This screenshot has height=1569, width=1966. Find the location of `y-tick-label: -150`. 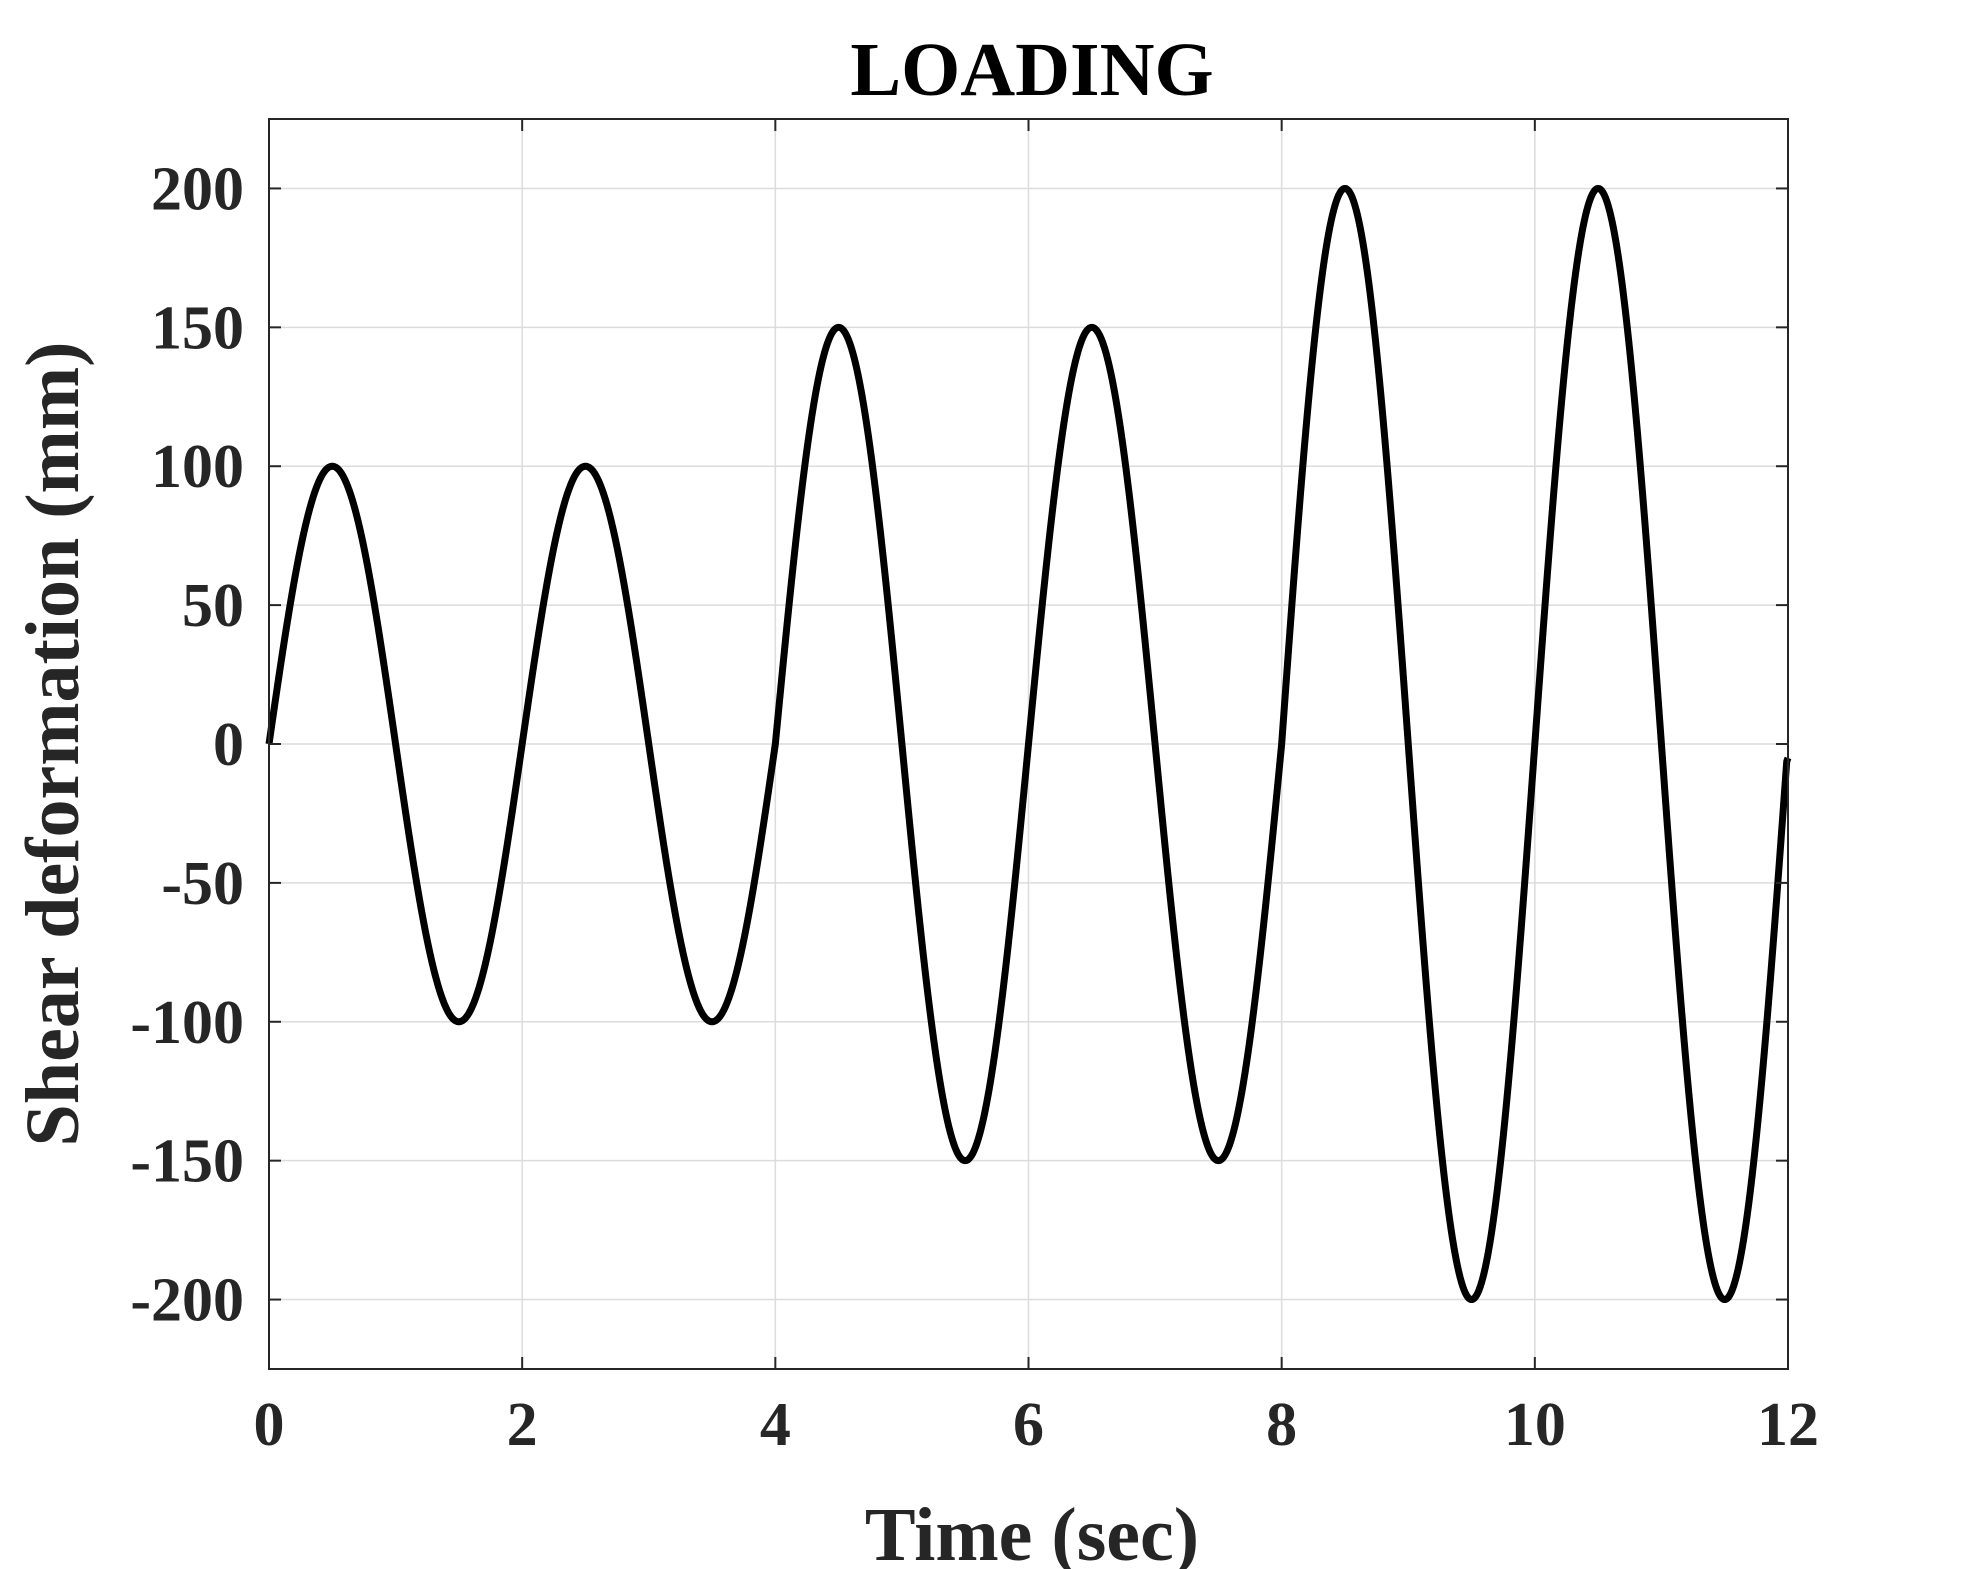

y-tick-label: -150 is located at coordinates (187, 1162).